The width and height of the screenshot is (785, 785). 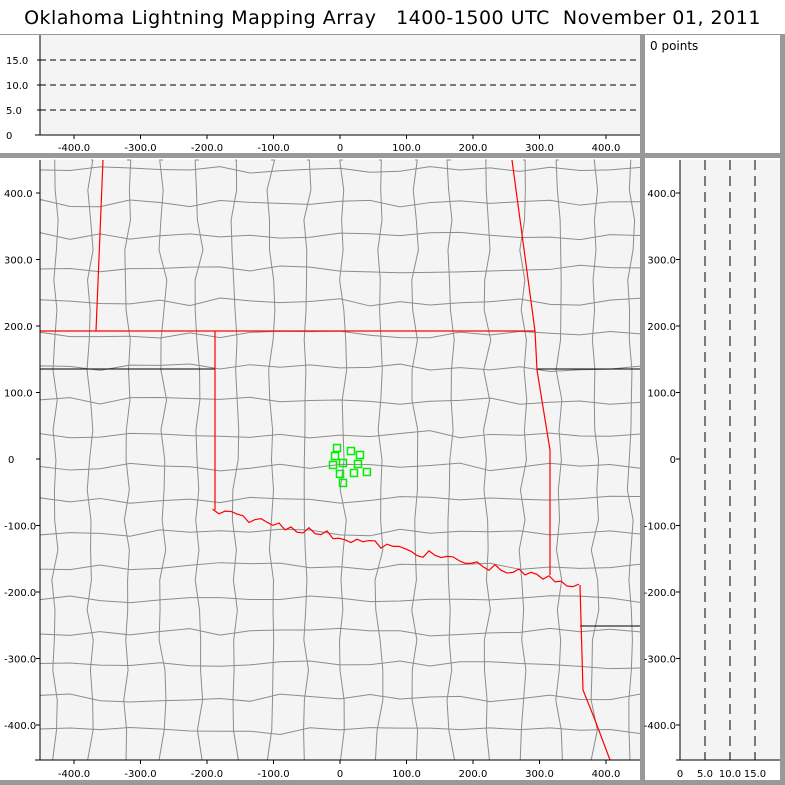 I want to click on y-tick-label: 0, so click(x=9, y=136).